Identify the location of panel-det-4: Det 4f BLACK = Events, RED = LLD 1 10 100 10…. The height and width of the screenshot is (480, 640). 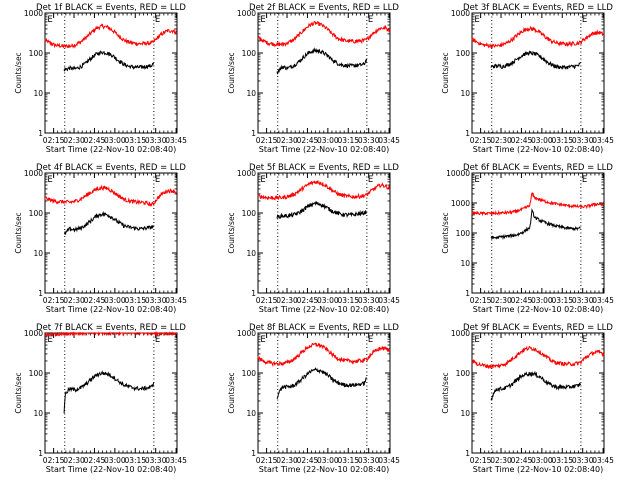
(100, 238).